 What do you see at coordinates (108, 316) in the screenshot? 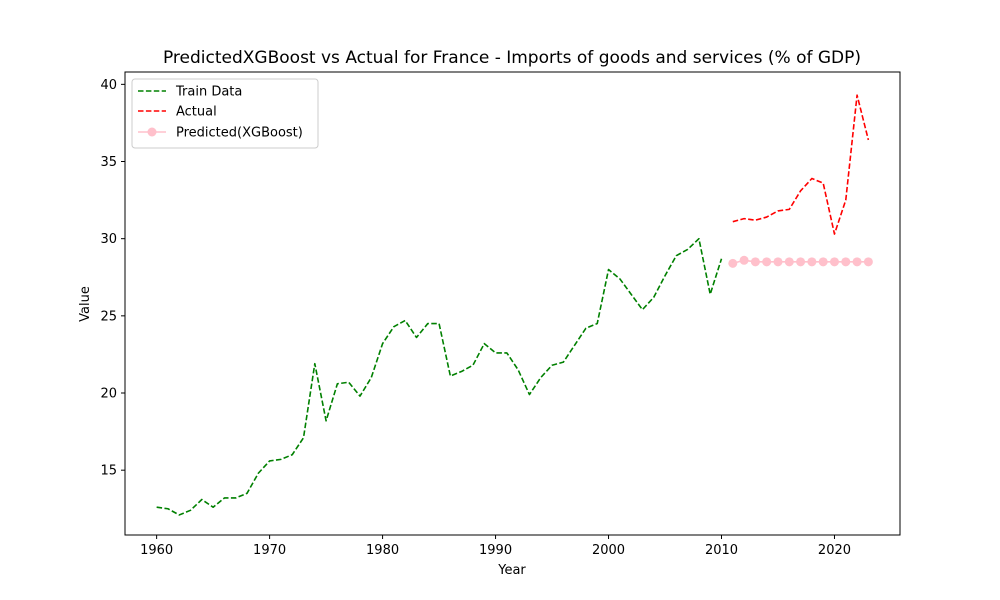
I see `y-tick-label: 25` at bounding box center [108, 316].